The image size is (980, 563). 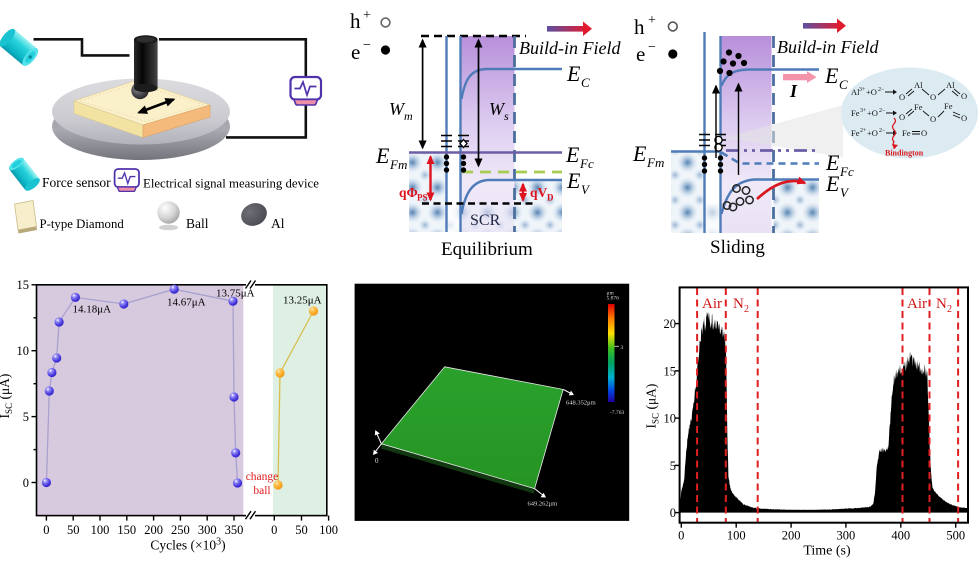 What do you see at coordinates (76, 182) in the screenshot?
I see `svg-text: Force sensor` at bounding box center [76, 182].